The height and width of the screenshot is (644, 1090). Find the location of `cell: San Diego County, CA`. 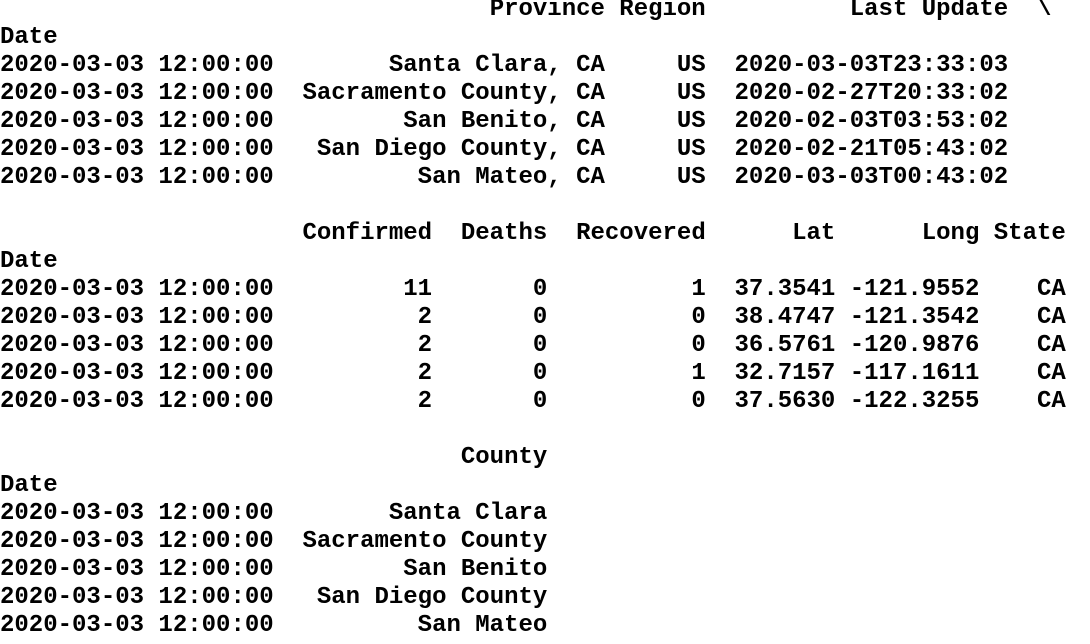

cell: San Diego County, CA is located at coordinates (460, 149).